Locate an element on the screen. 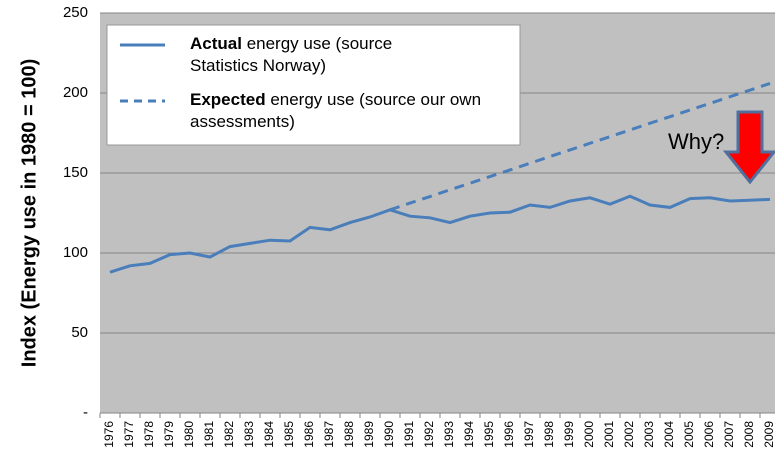 The width and height of the screenshot is (775, 459). x-tick-label: 2000 is located at coordinates (589, 434).